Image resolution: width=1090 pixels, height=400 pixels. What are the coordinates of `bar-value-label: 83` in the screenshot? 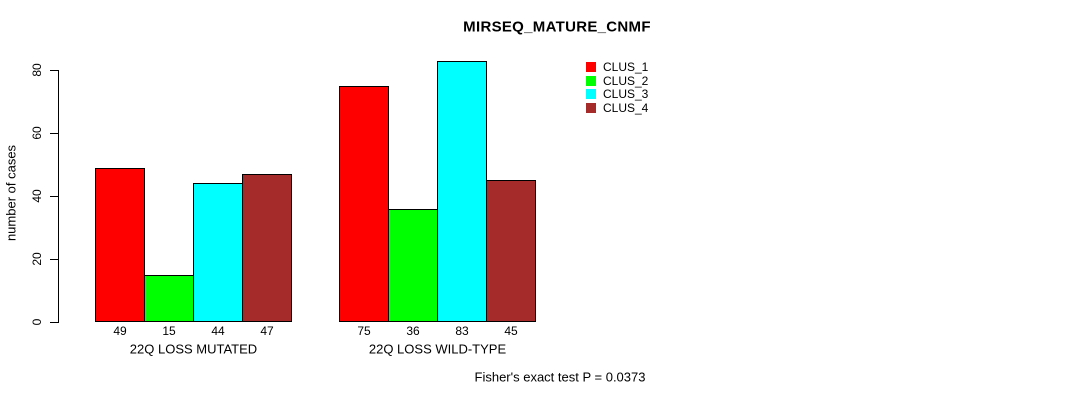 It's located at (462, 331).